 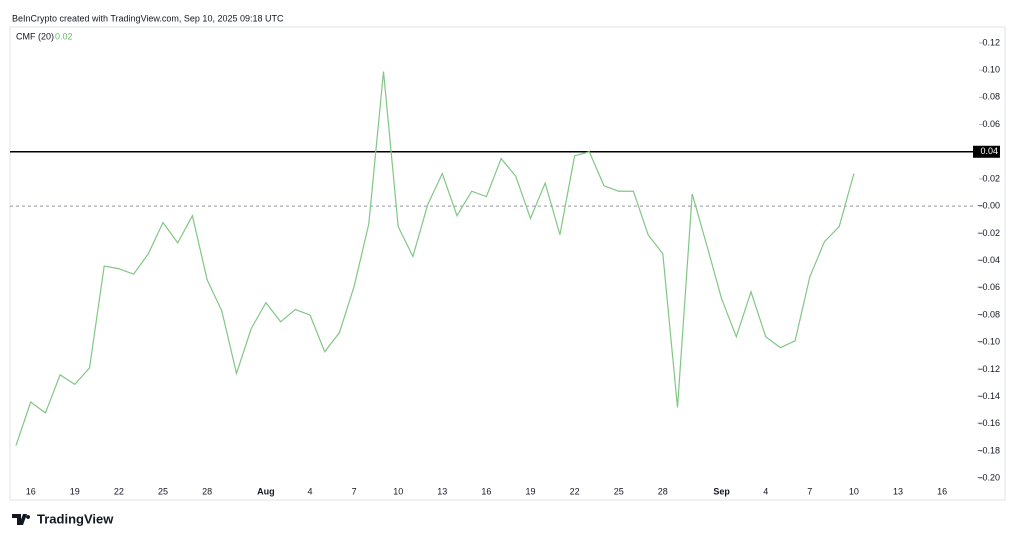 What do you see at coordinates (988, 396) in the screenshot?
I see `y-tick-label: −0.14` at bounding box center [988, 396].